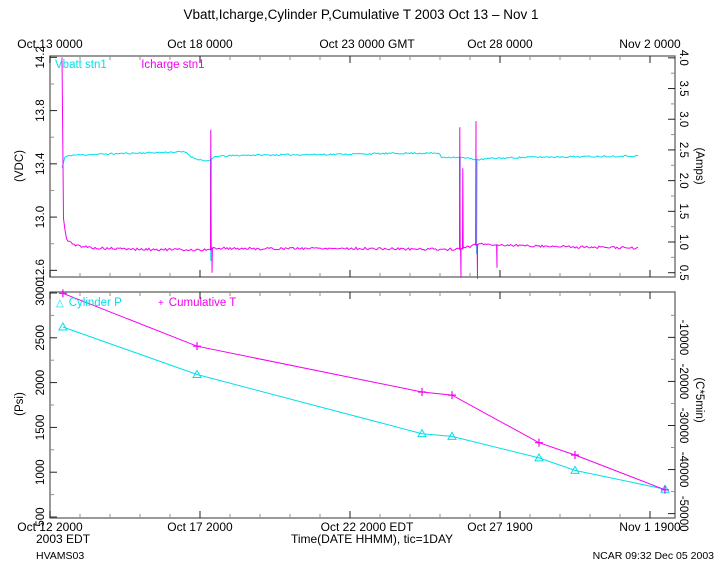 The width and height of the screenshot is (722, 572). Describe the element at coordinates (173, 65) in the screenshot. I see `legend-icharge-label: Icharge stn1` at that location.